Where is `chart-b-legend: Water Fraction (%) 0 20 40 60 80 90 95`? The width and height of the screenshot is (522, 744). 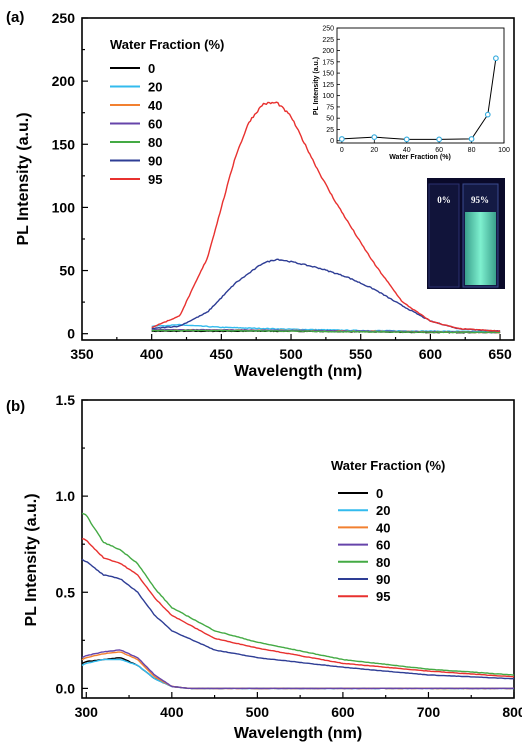 chart-b-legend: Water Fraction (%) 0 20 40 60 80 90 95 is located at coordinates (388, 531).